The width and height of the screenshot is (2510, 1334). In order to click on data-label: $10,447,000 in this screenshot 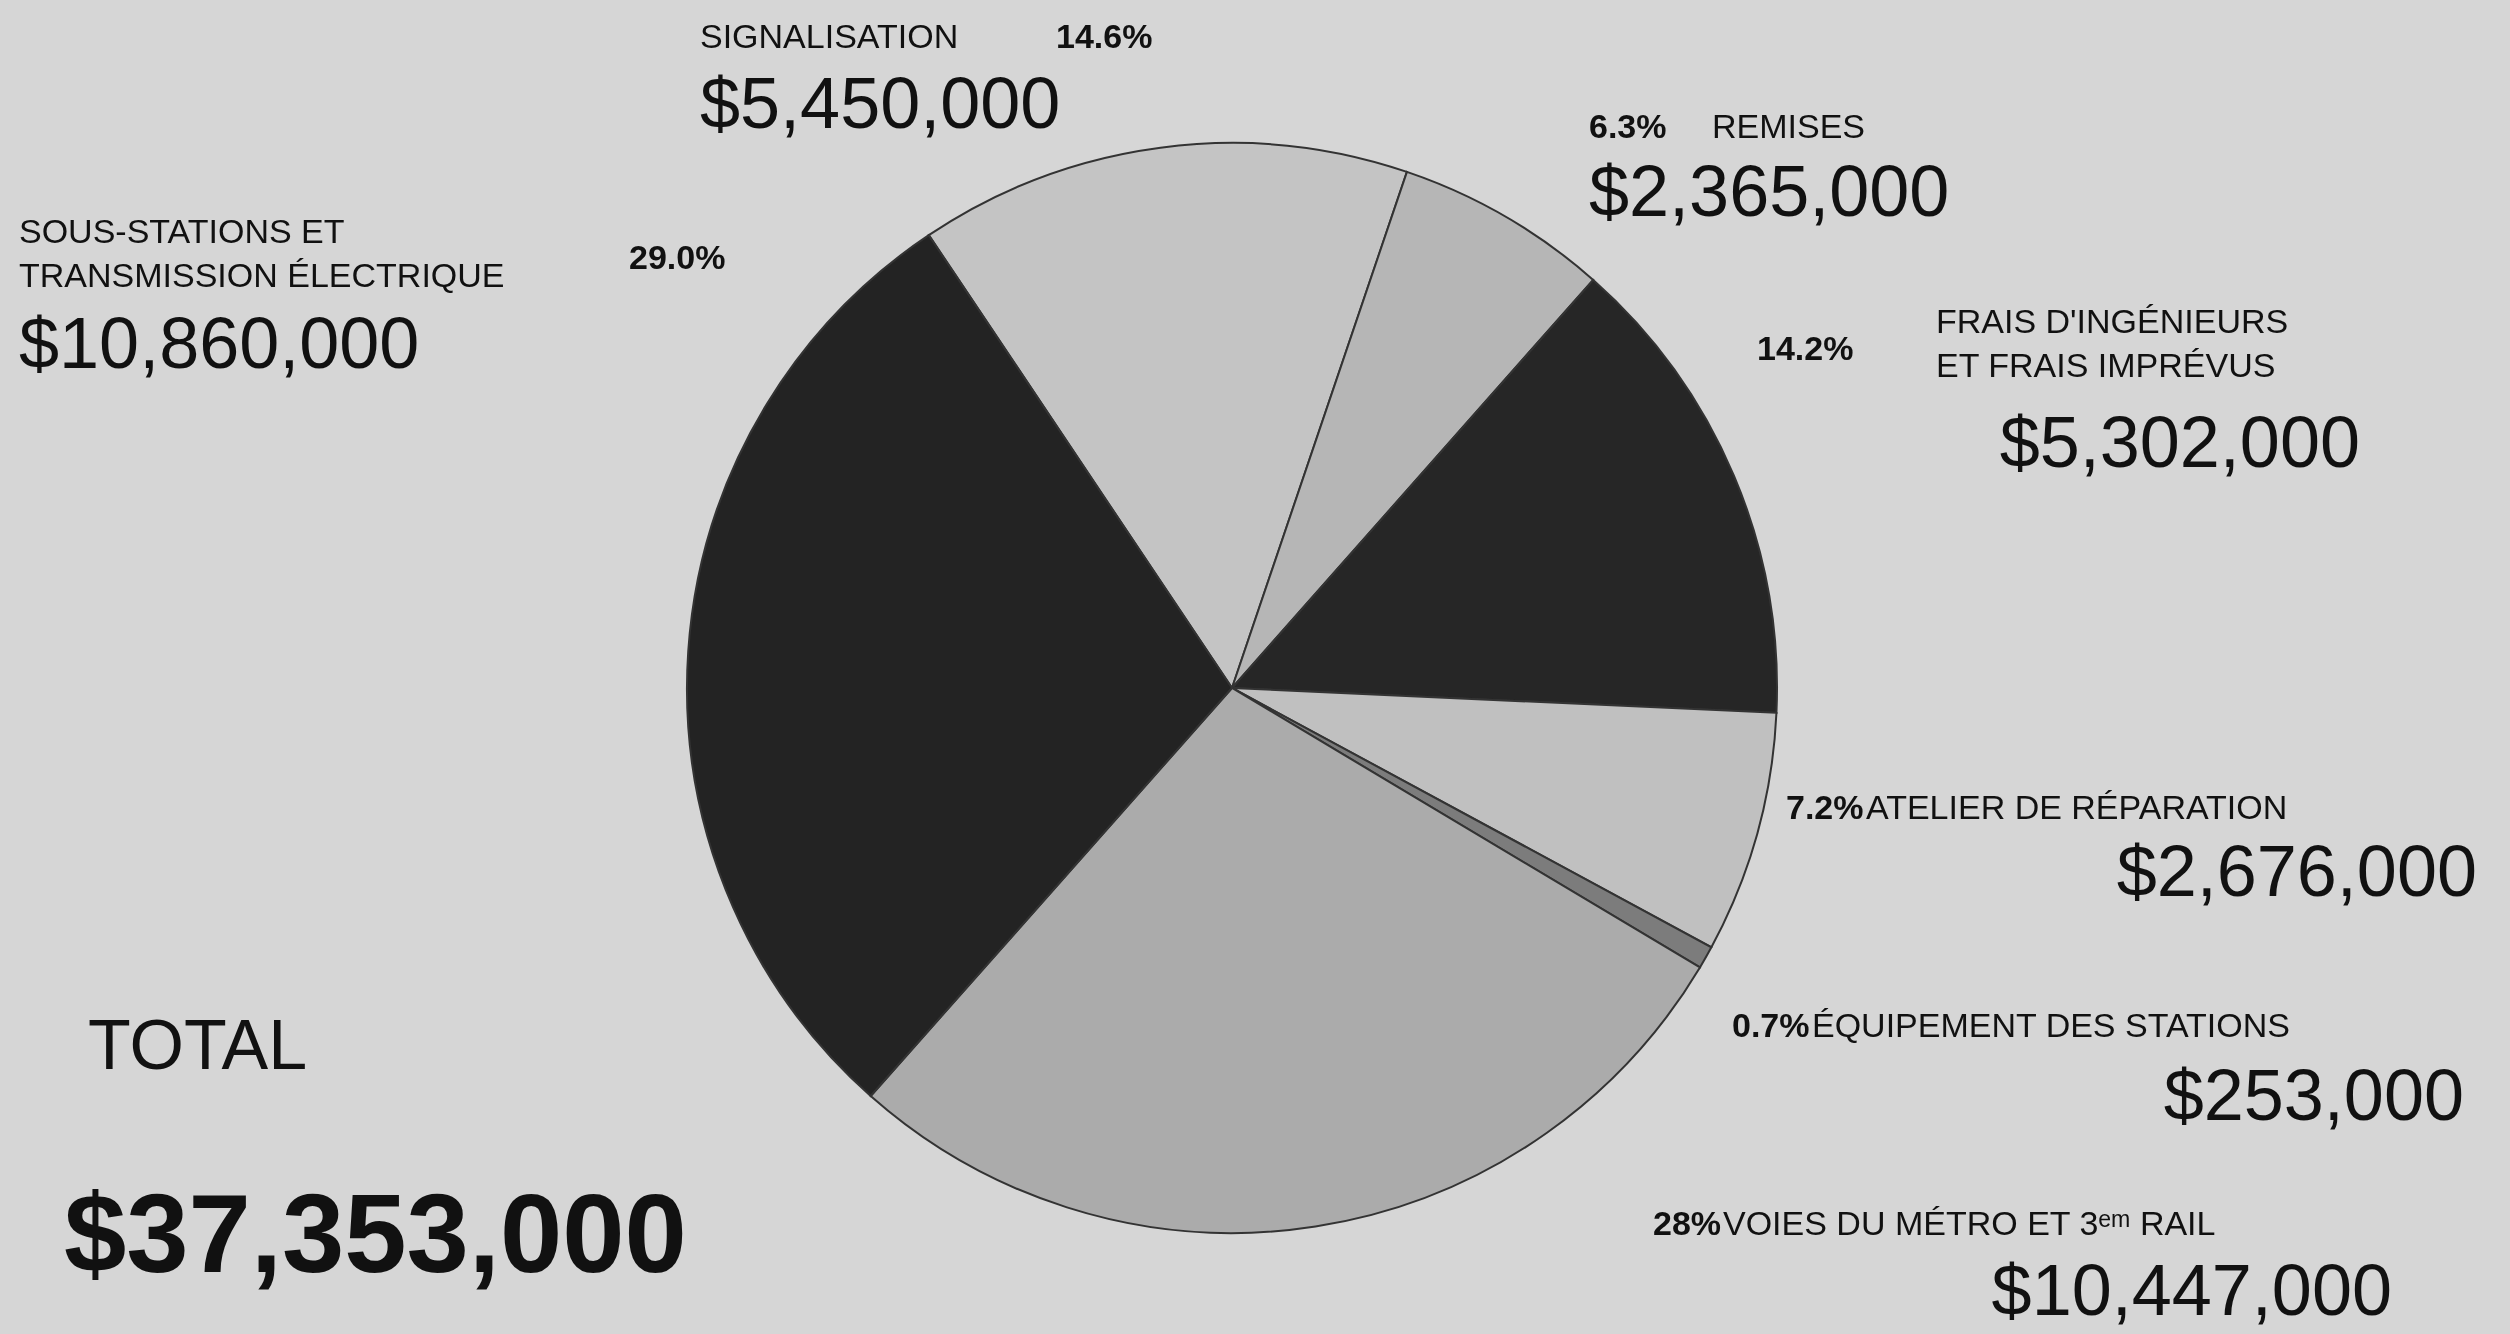, I will do `click(2191, 1290)`.